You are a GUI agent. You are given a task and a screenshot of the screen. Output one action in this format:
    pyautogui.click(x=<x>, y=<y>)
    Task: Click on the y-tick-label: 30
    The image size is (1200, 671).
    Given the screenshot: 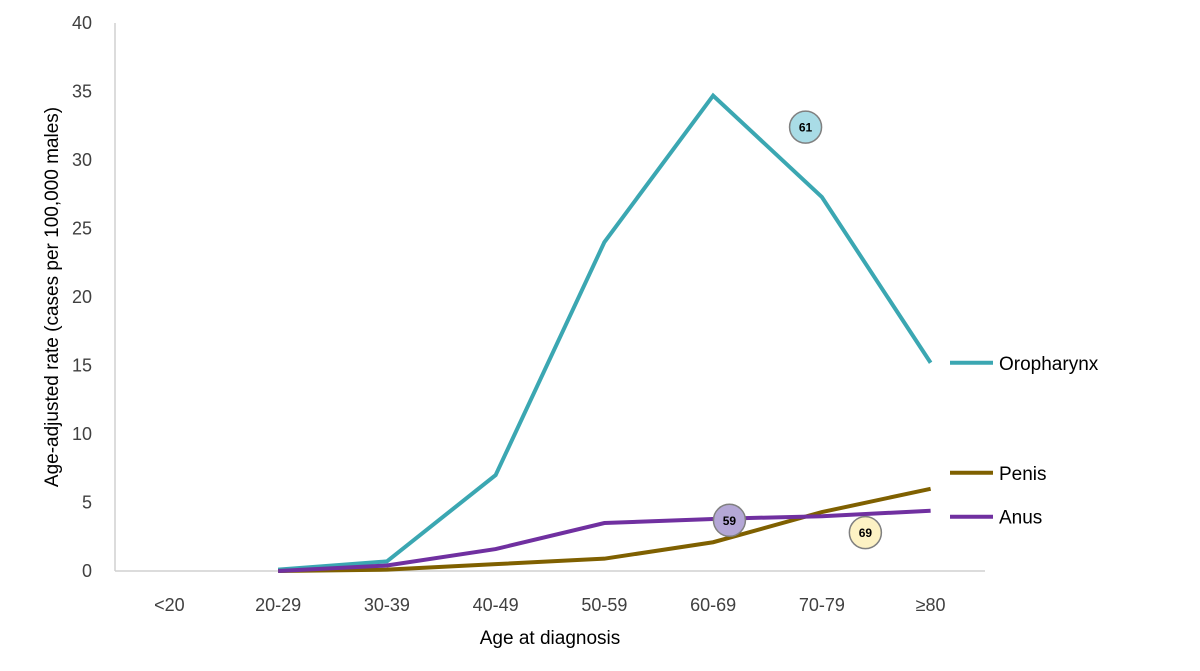 What is the action you would take?
    pyautogui.click(x=82, y=160)
    